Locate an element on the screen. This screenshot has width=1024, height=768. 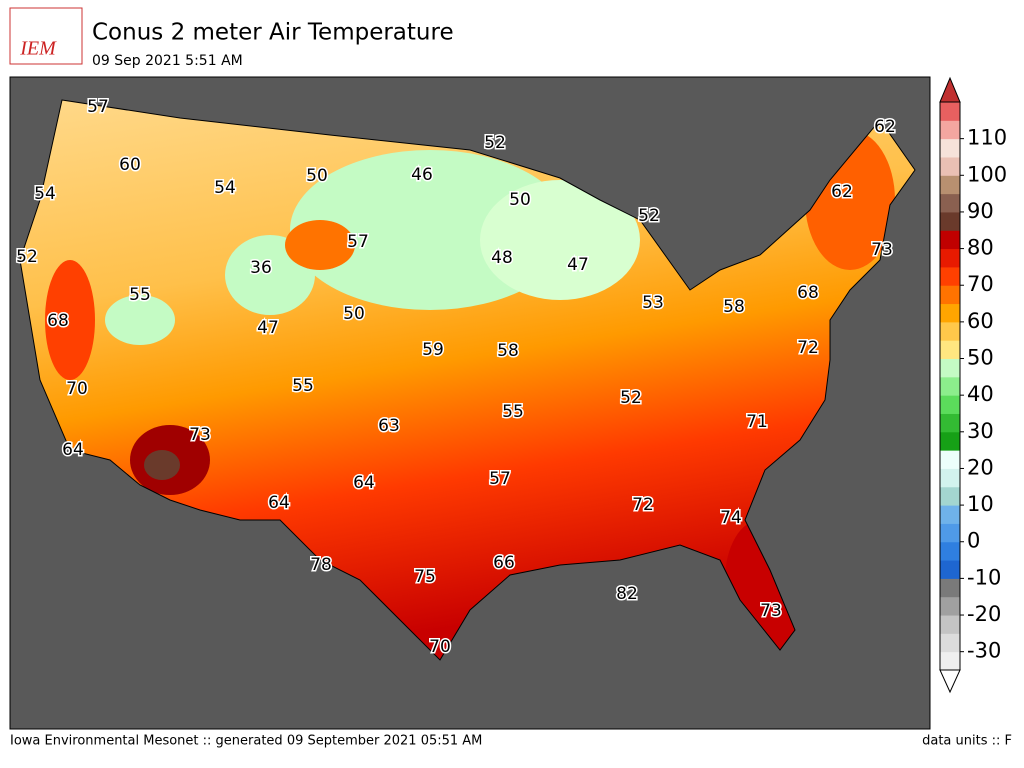
station-value: 82 is located at coordinates (627, 594).